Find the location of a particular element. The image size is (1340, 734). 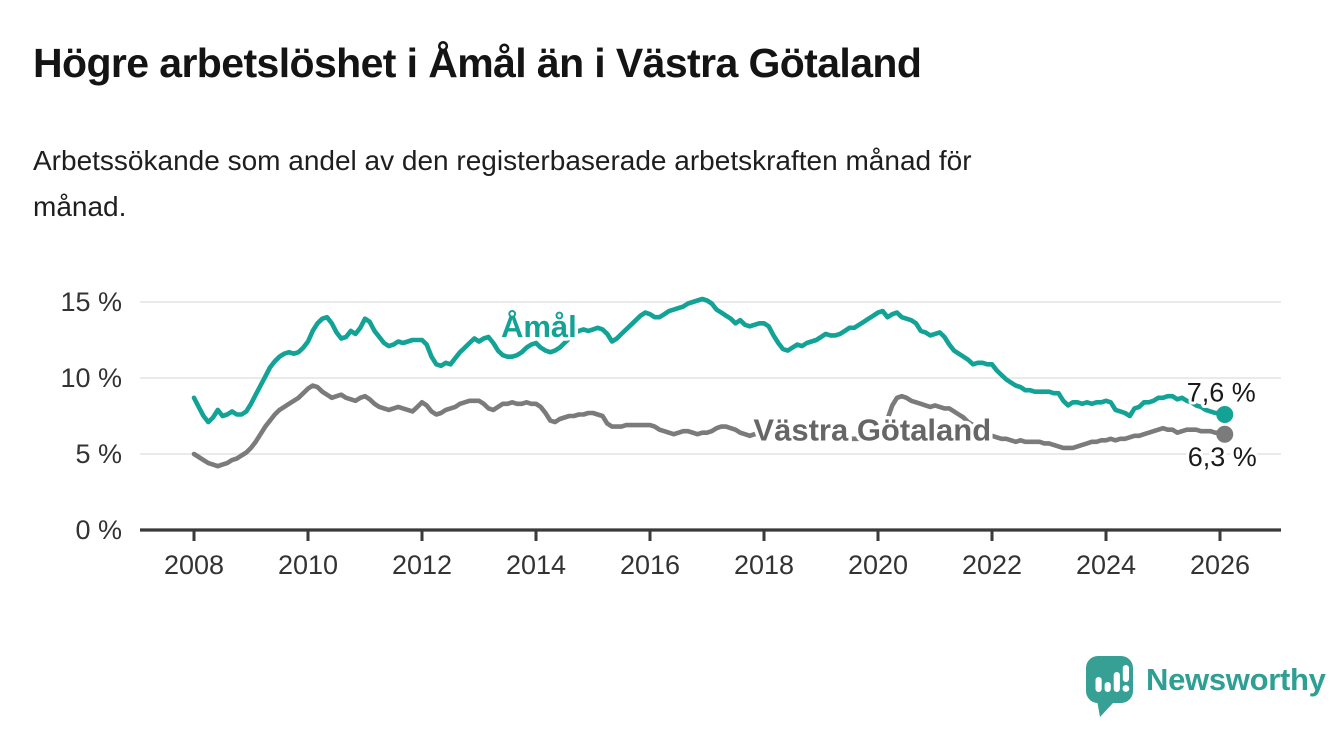

end-dot-vastra-gotaland is located at coordinates (1225, 434).